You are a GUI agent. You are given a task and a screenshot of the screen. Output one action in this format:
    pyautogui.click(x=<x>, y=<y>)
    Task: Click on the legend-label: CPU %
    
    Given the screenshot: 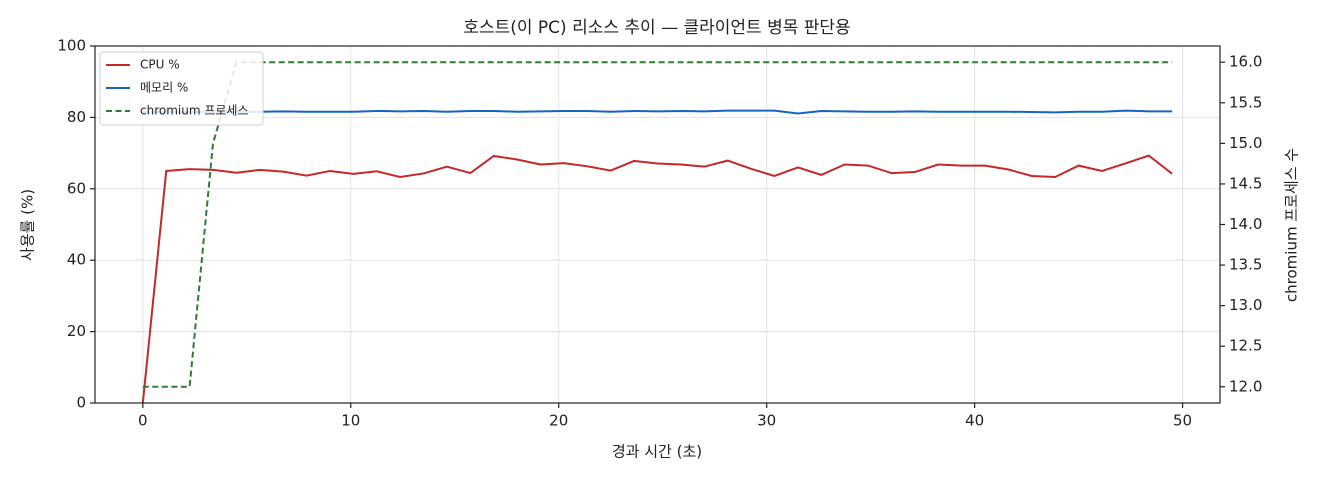 What is the action you would take?
    pyautogui.click(x=160, y=65)
    